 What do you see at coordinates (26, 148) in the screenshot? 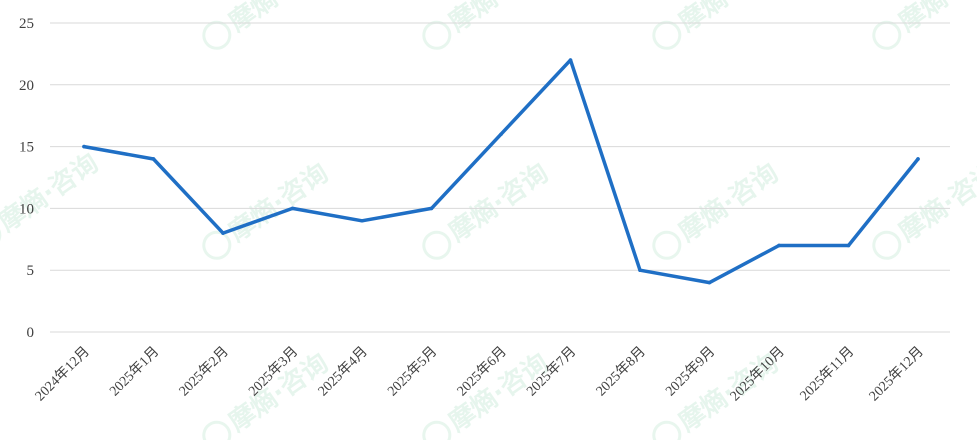
I see `y-tick-label: 15` at bounding box center [26, 148].